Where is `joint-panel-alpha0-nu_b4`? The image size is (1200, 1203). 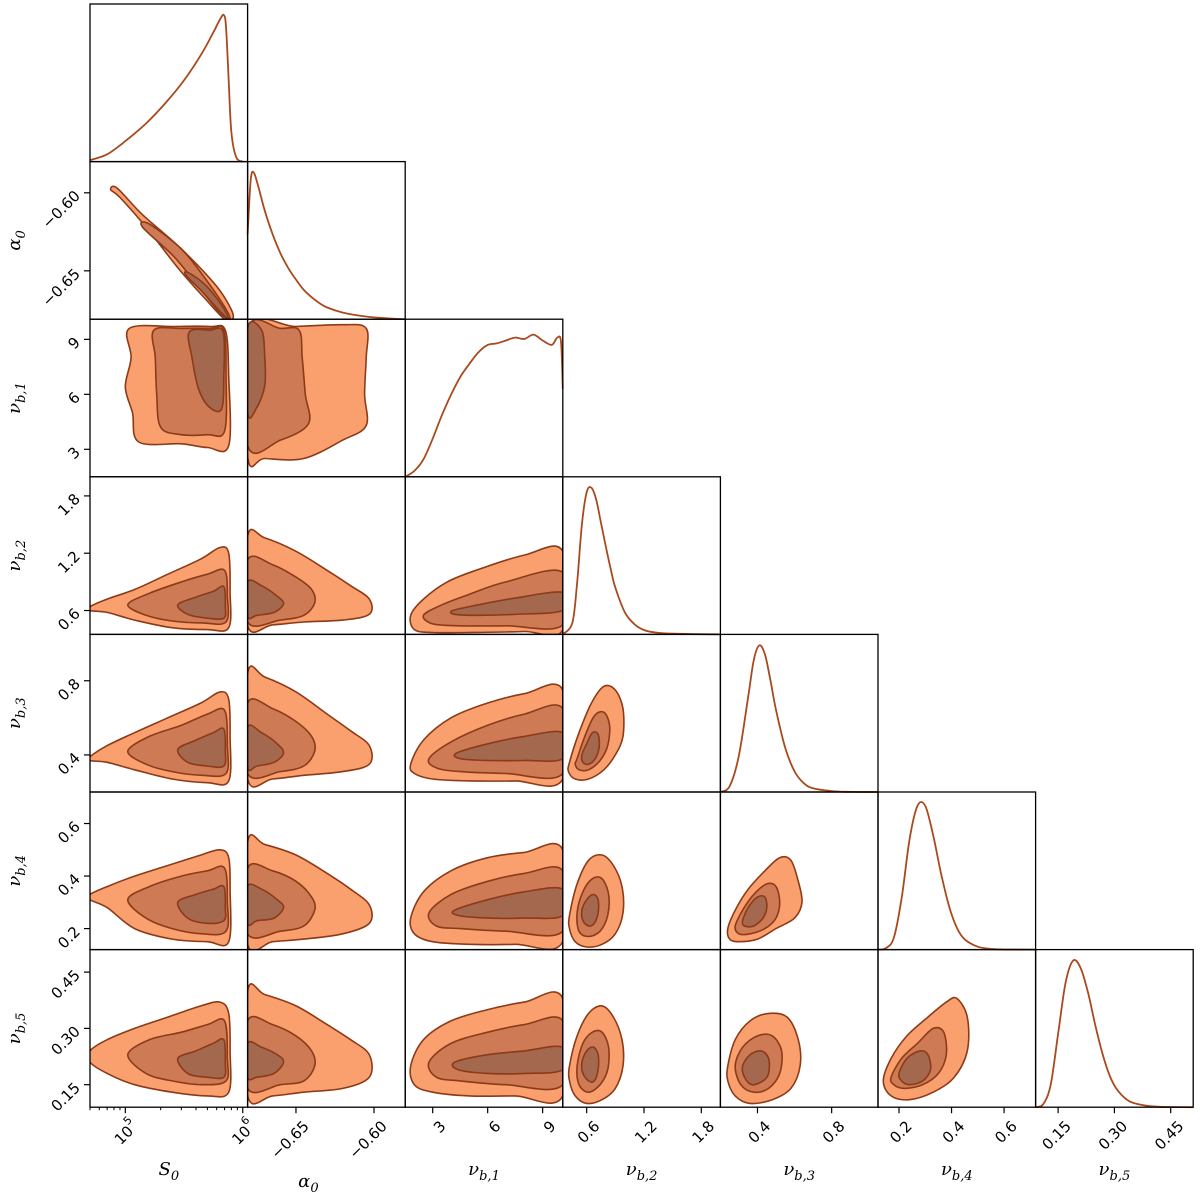 joint-panel-alpha0-nu_b4 is located at coordinates (310, 892).